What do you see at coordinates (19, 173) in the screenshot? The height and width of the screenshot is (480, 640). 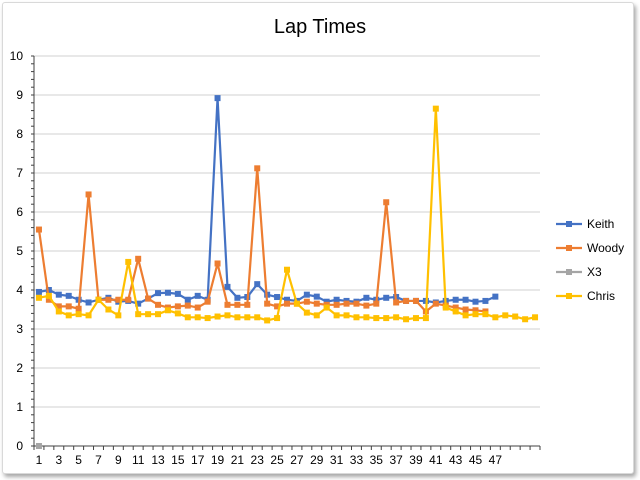 I see `y-tick-label: 7` at bounding box center [19, 173].